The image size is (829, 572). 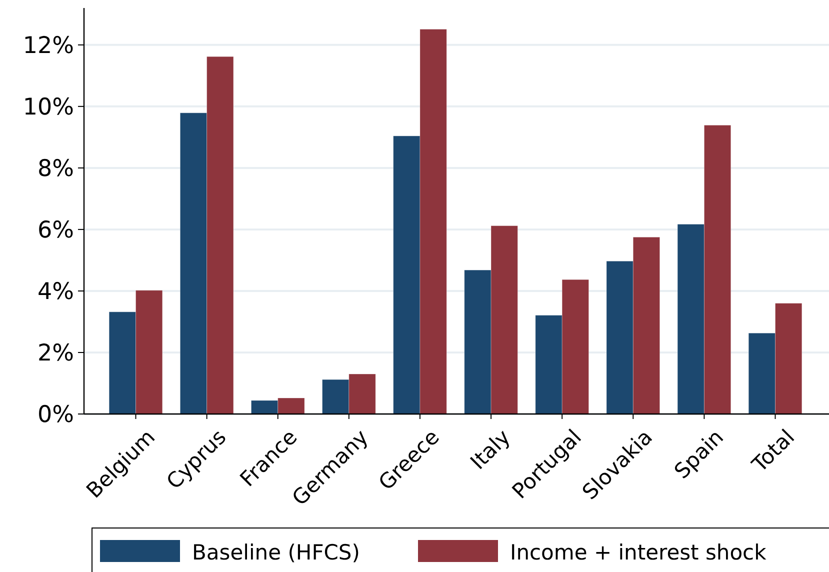 I want to click on y-tick-label: 12%, so click(x=48, y=45).